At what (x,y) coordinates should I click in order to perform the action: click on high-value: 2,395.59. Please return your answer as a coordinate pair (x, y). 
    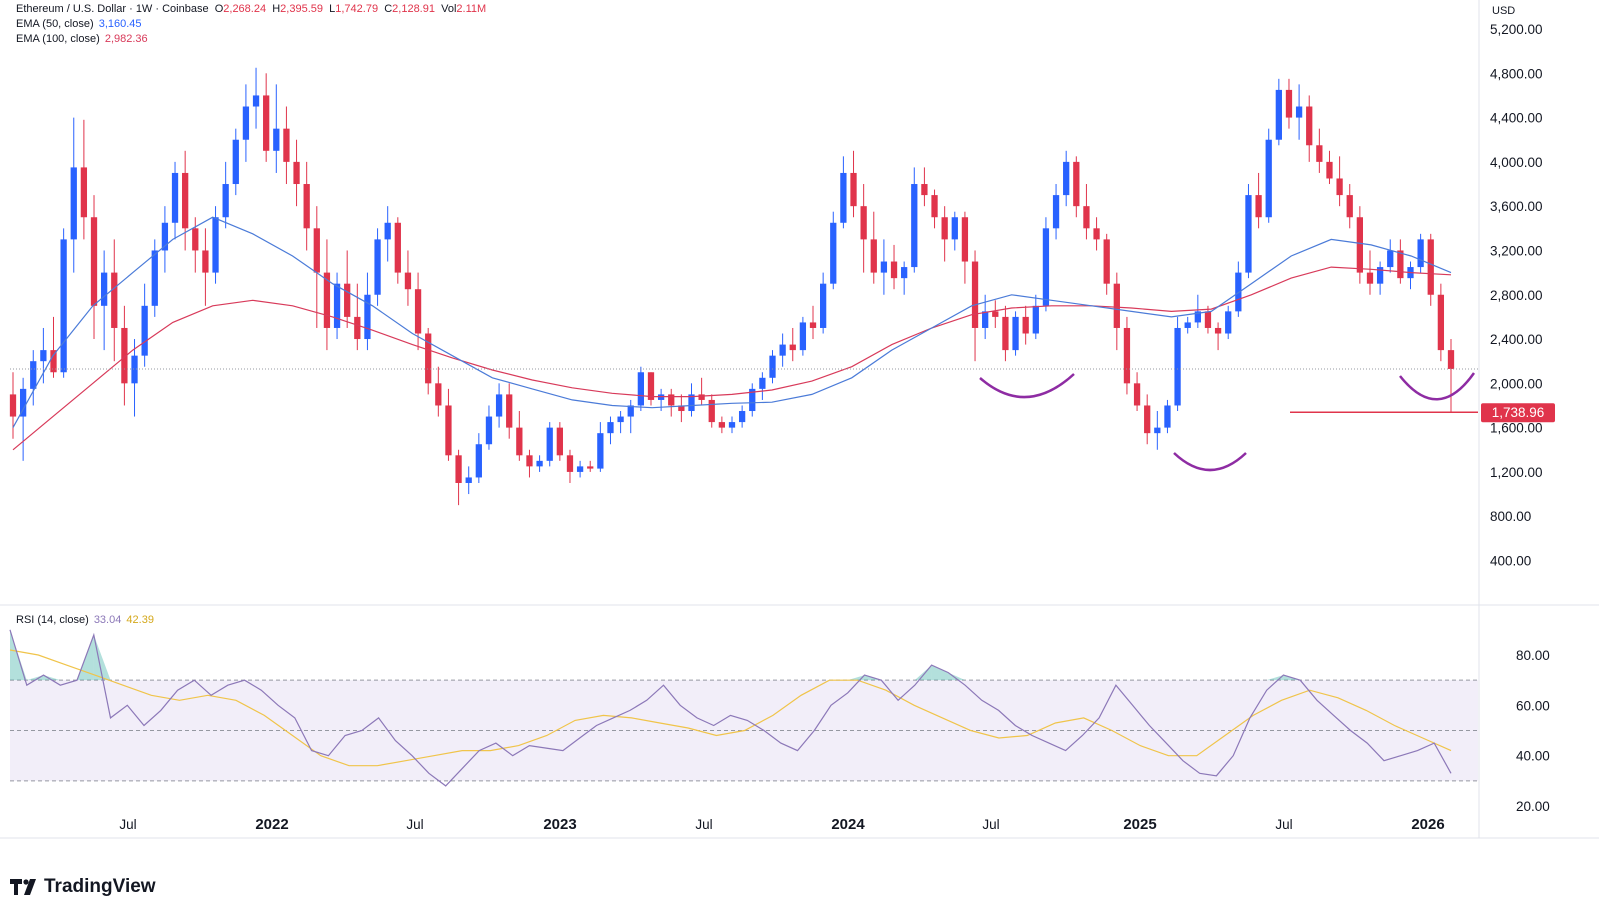
    Looking at the image, I should click on (301, 9).